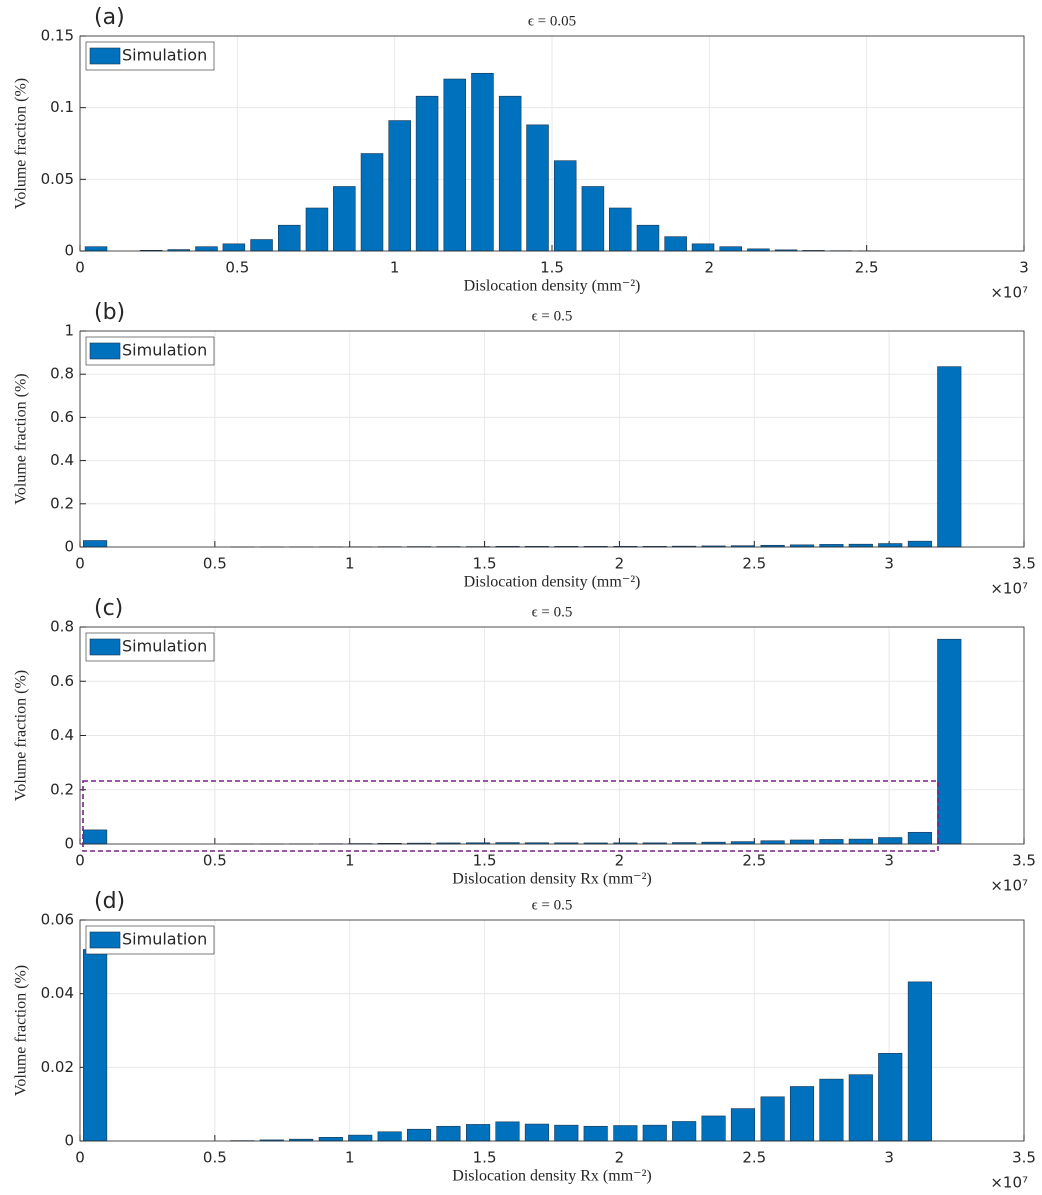  What do you see at coordinates (57, 1067) in the screenshot?
I see `y-tick-label: 0.02` at bounding box center [57, 1067].